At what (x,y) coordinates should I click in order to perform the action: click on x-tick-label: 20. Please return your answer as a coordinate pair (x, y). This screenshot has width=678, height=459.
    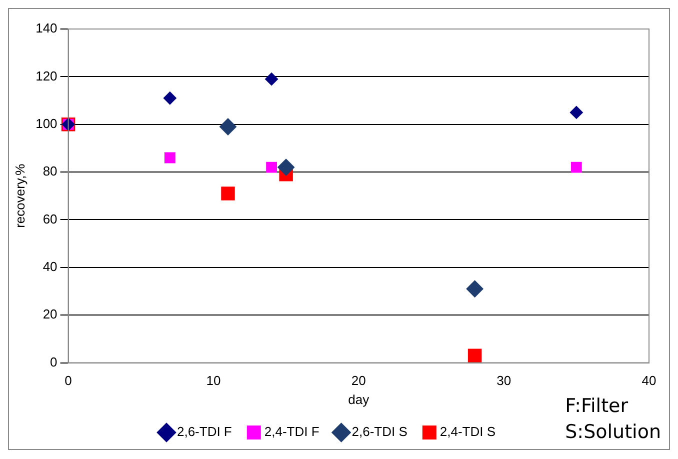
    Looking at the image, I should click on (358, 380).